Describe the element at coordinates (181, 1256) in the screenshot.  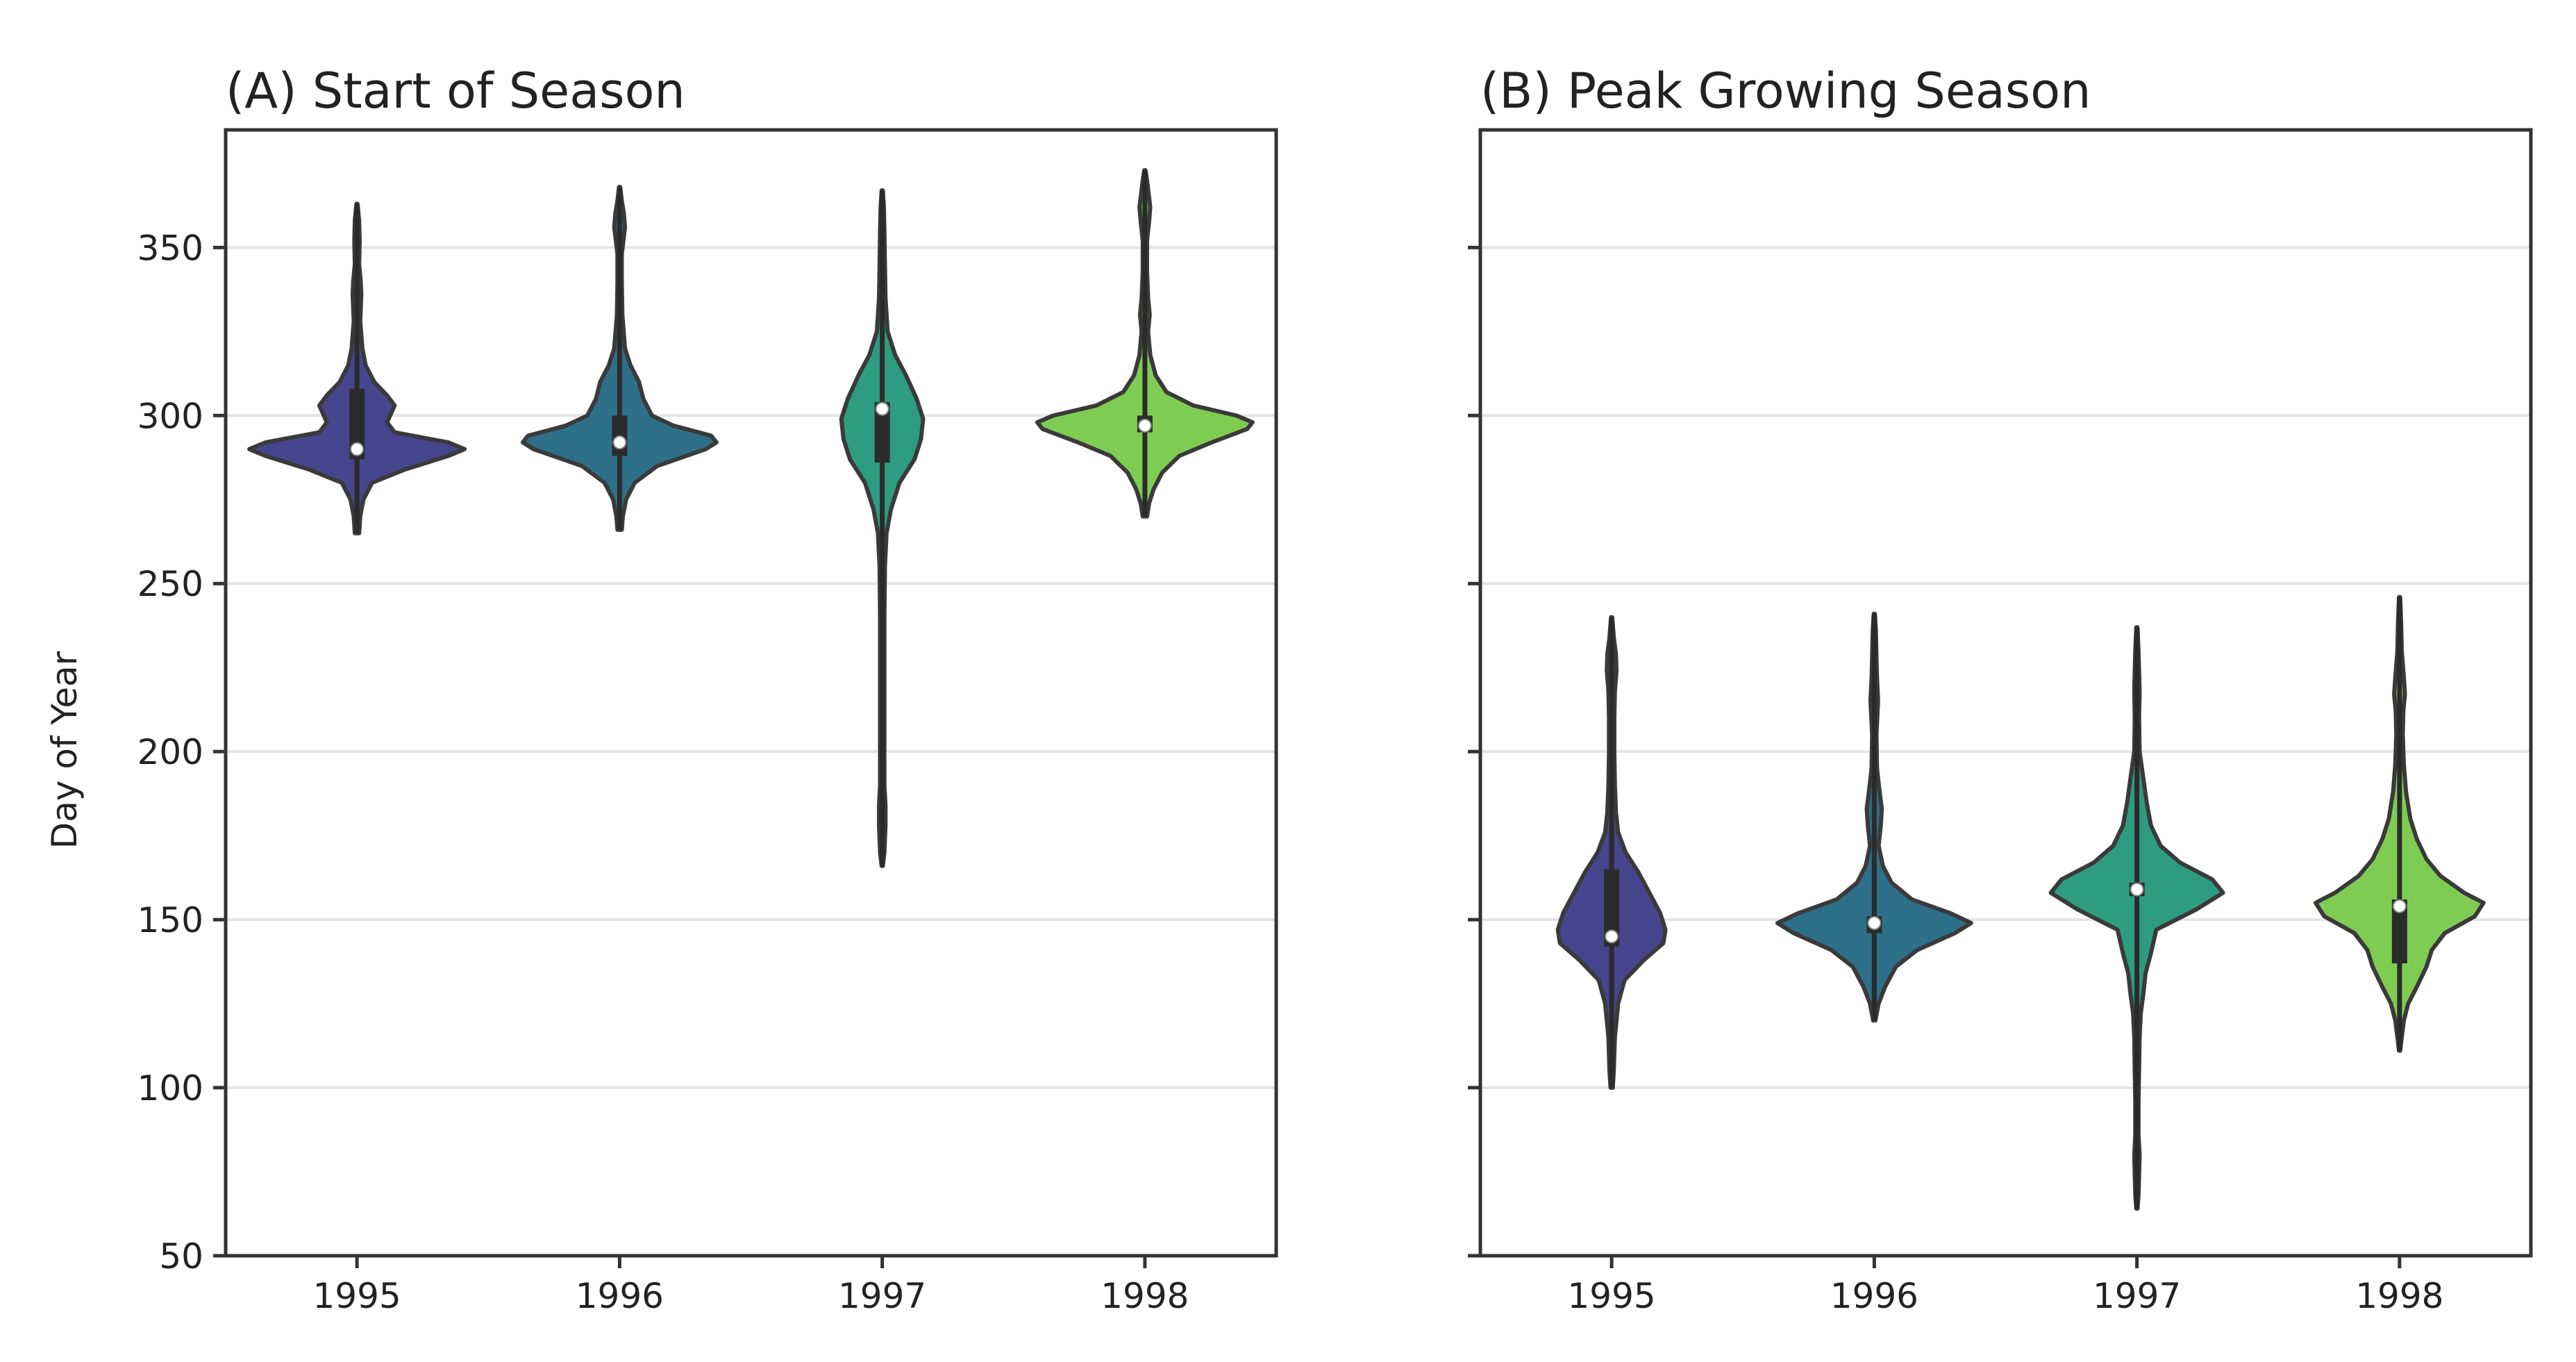
I see `y-tick-label: 50` at that location.